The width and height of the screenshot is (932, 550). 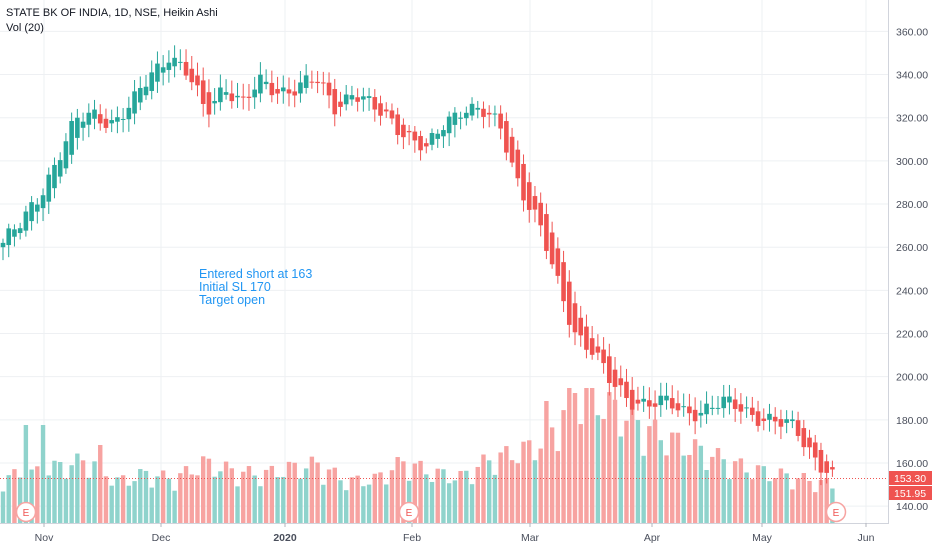 What do you see at coordinates (888, 262) in the screenshot?
I see `price-axis-border` at bounding box center [888, 262].